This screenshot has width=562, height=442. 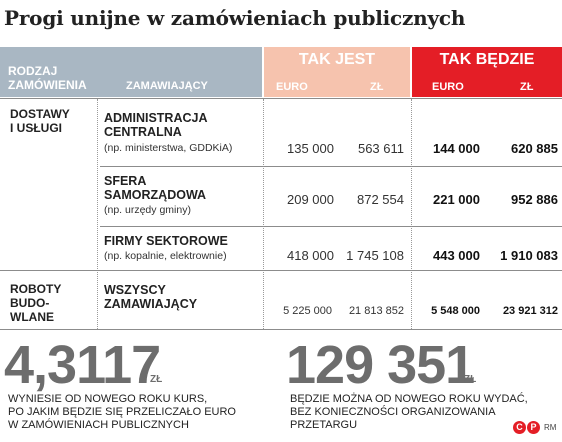 I want to click on header-future-euro: EURO, so click(x=448, y=87).